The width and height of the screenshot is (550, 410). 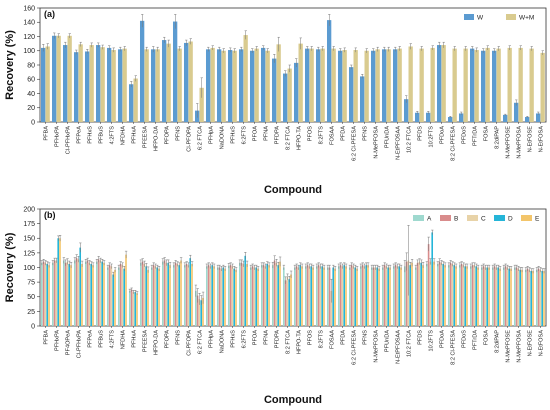 What do you see at coordinates (58, 340) in the screenshot?
I see `x-tick-label: PFHxPA` at bounding box center [58, 340].